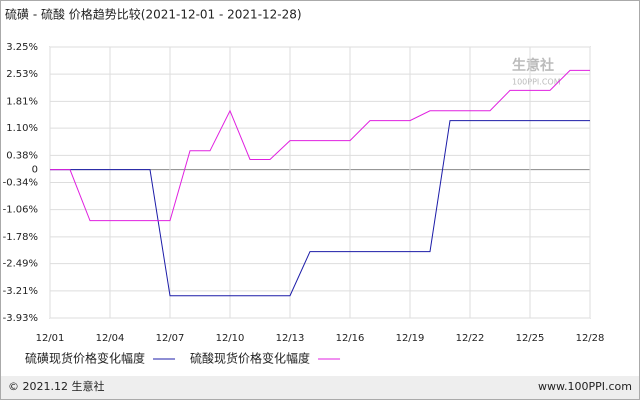  Describe the element at coordinates (85, 358) in the screenshot. I see `legend-label: 硫磺现货价格变化幅度` at that location.